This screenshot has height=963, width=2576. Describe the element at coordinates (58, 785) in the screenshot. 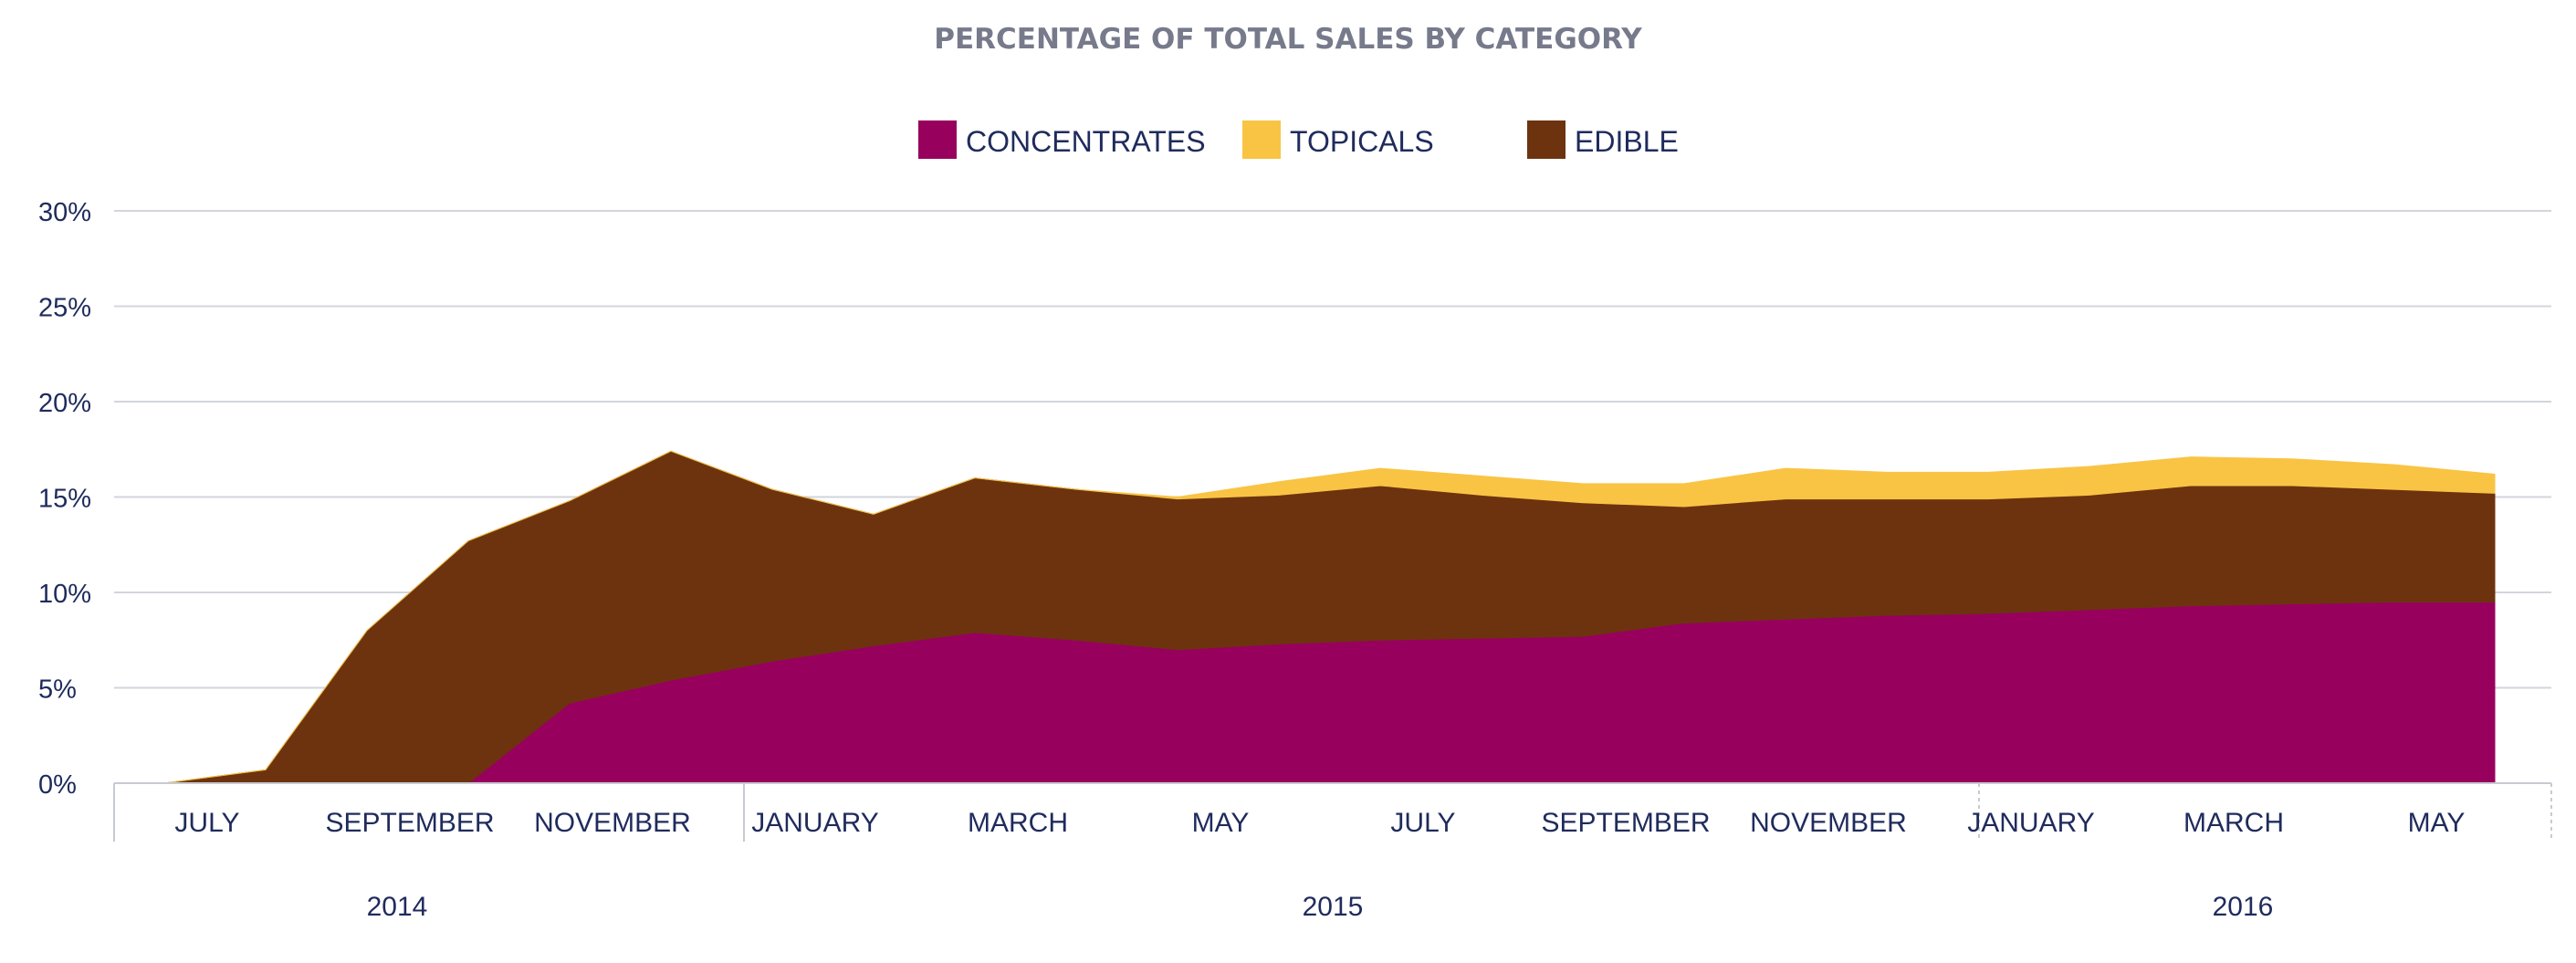

I see `y-tick-label: 0%` at that location.